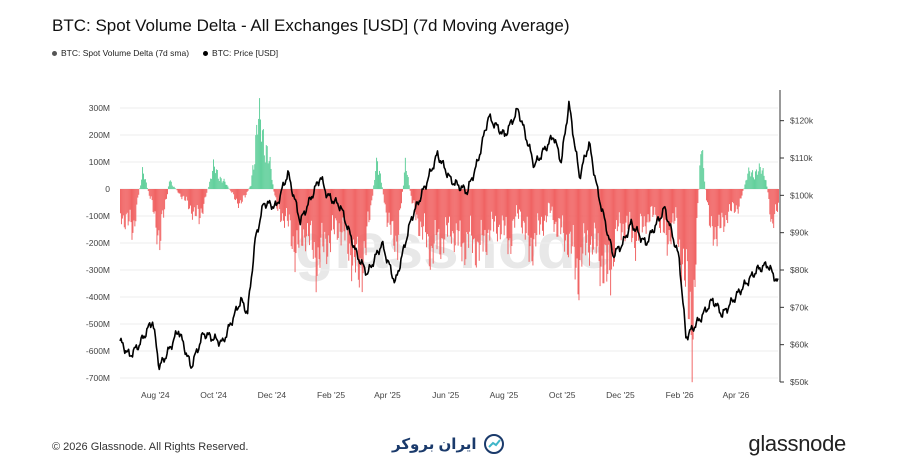 This screenshot has height=471, width=900. What do you see at coordinates (799, 270) in the screenshot?
I see `y-right-tick-label: $80k` at bounding box center [799, 270].